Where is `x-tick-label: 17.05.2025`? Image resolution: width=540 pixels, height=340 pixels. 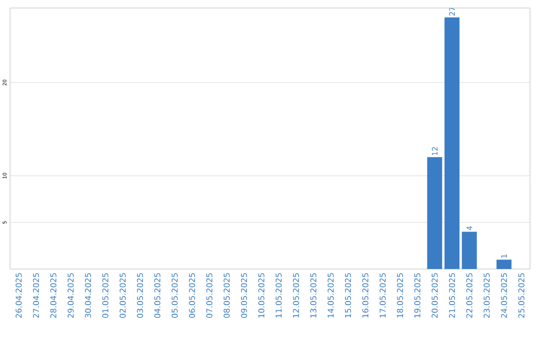 x-tick-label: 17.05.2025 is located at coordinates (383, 295).